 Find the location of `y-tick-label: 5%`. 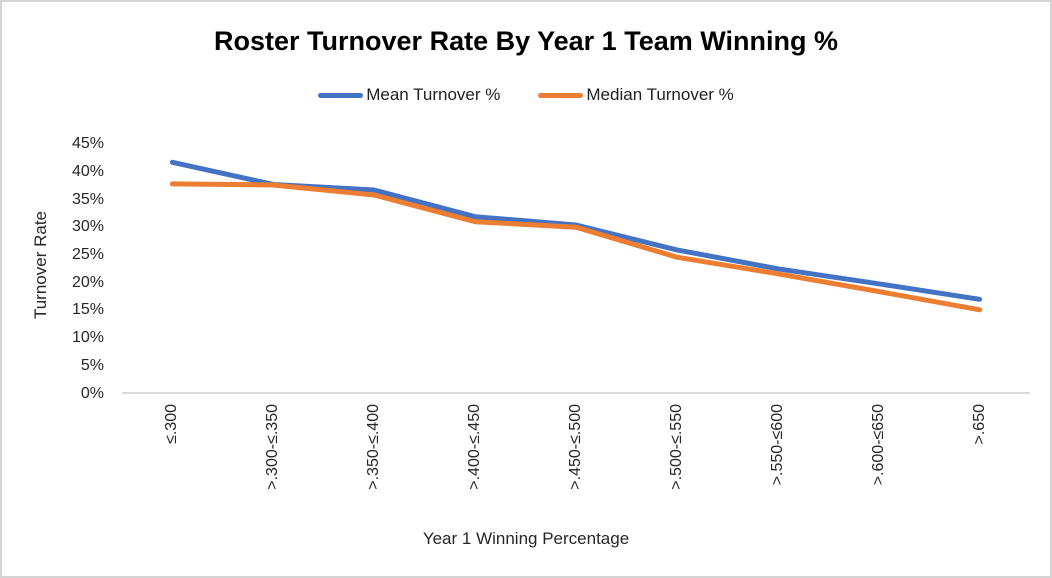

y-tick-label: 5% is located at coordinates (92, 365).